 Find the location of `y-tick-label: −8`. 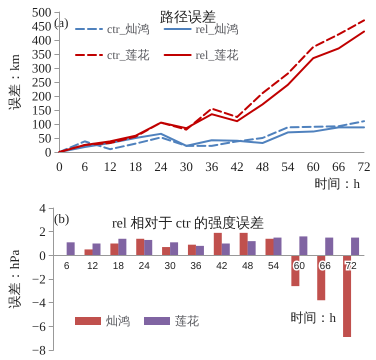

y-tick-label: −8 is located at coordinates (39, 350).